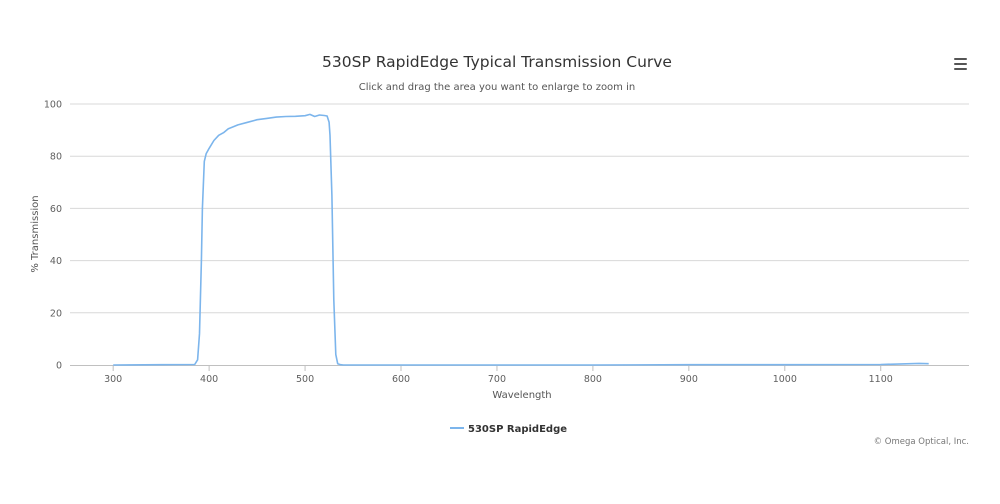 Image resolution: width=1000 pixels, height=504 pixels. Describe the element at coordinates (209, 379) in the screenshot. I see `x-tick-label: 400` at that location.